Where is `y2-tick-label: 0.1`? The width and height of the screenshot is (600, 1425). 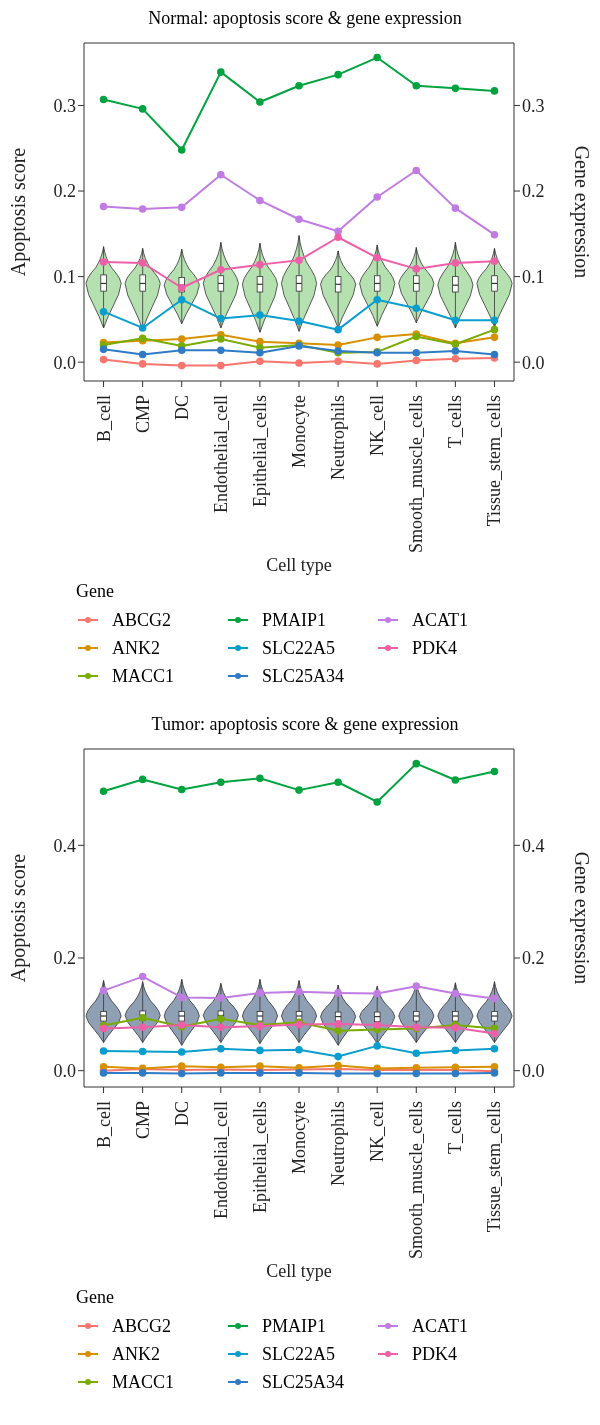 y2-tick-label: 0.1 is located at coordinates (533, 277).